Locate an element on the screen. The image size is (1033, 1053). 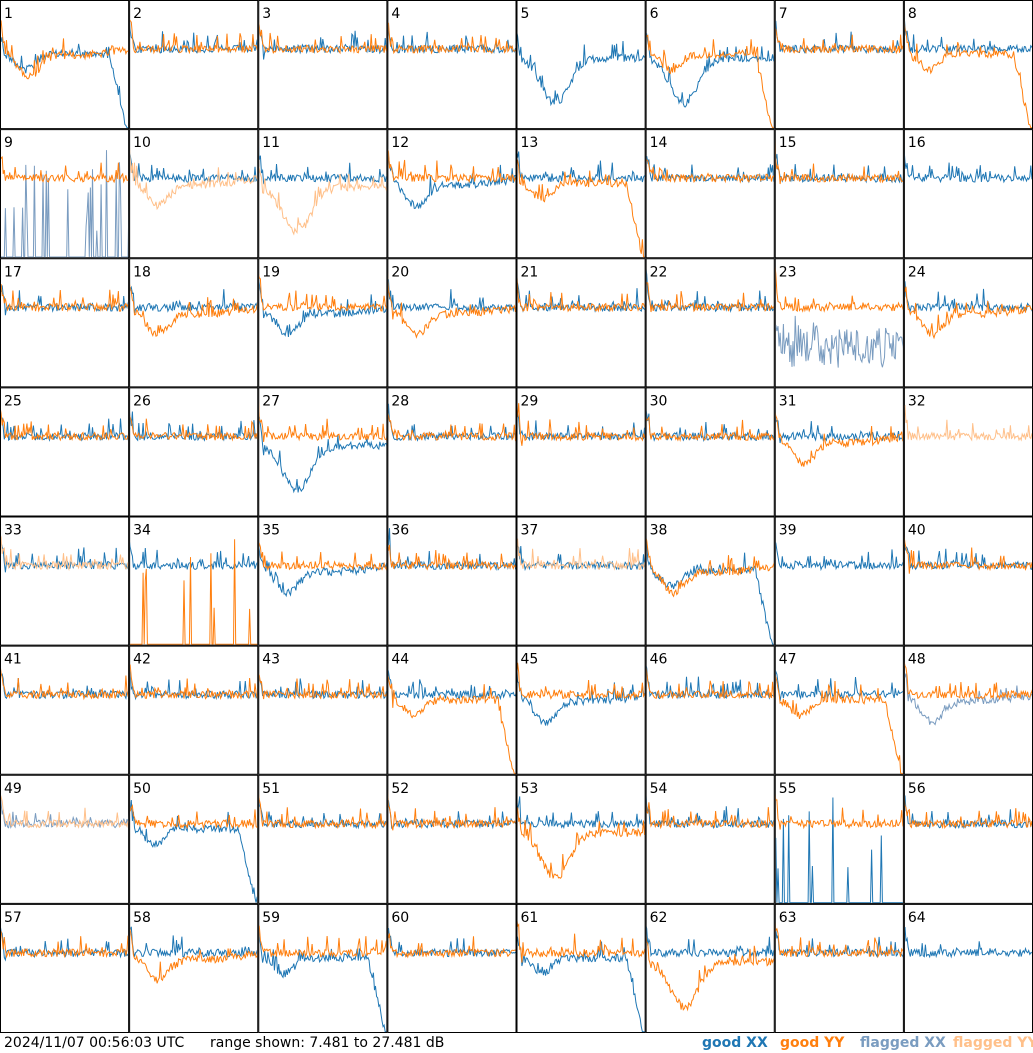
panel-label: 5 is located at coordinates (525, 14).